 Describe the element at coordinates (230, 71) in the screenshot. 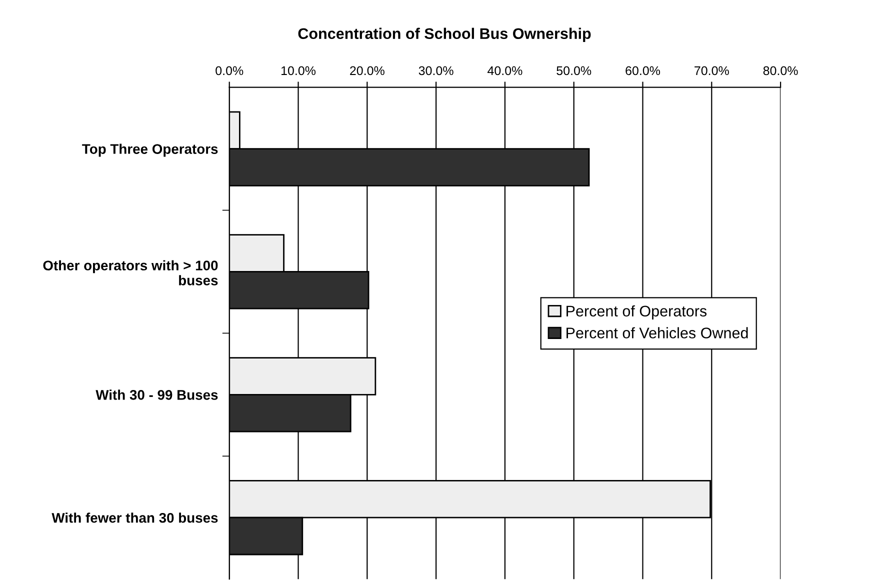

I see `x-tick-label: 0.0%` at that location.